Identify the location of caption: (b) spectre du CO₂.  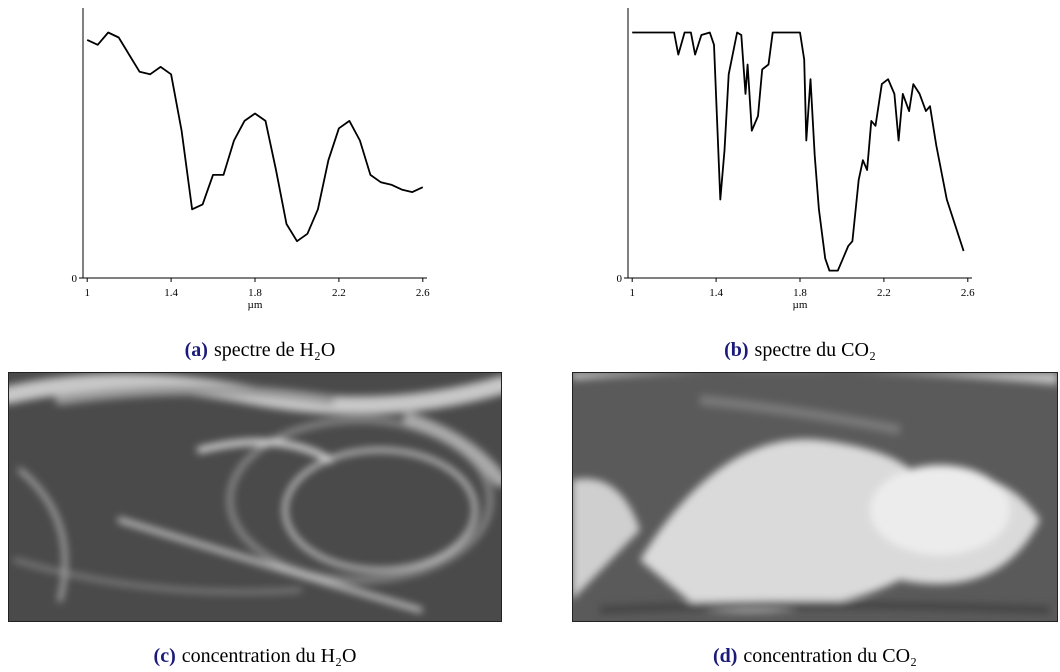
(800, 350).